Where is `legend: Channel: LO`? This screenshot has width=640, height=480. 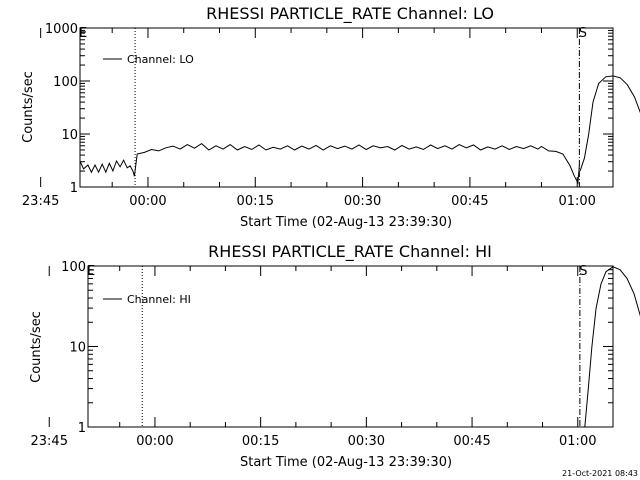 legend: Channel: LO is located at coordinates (148, 59).